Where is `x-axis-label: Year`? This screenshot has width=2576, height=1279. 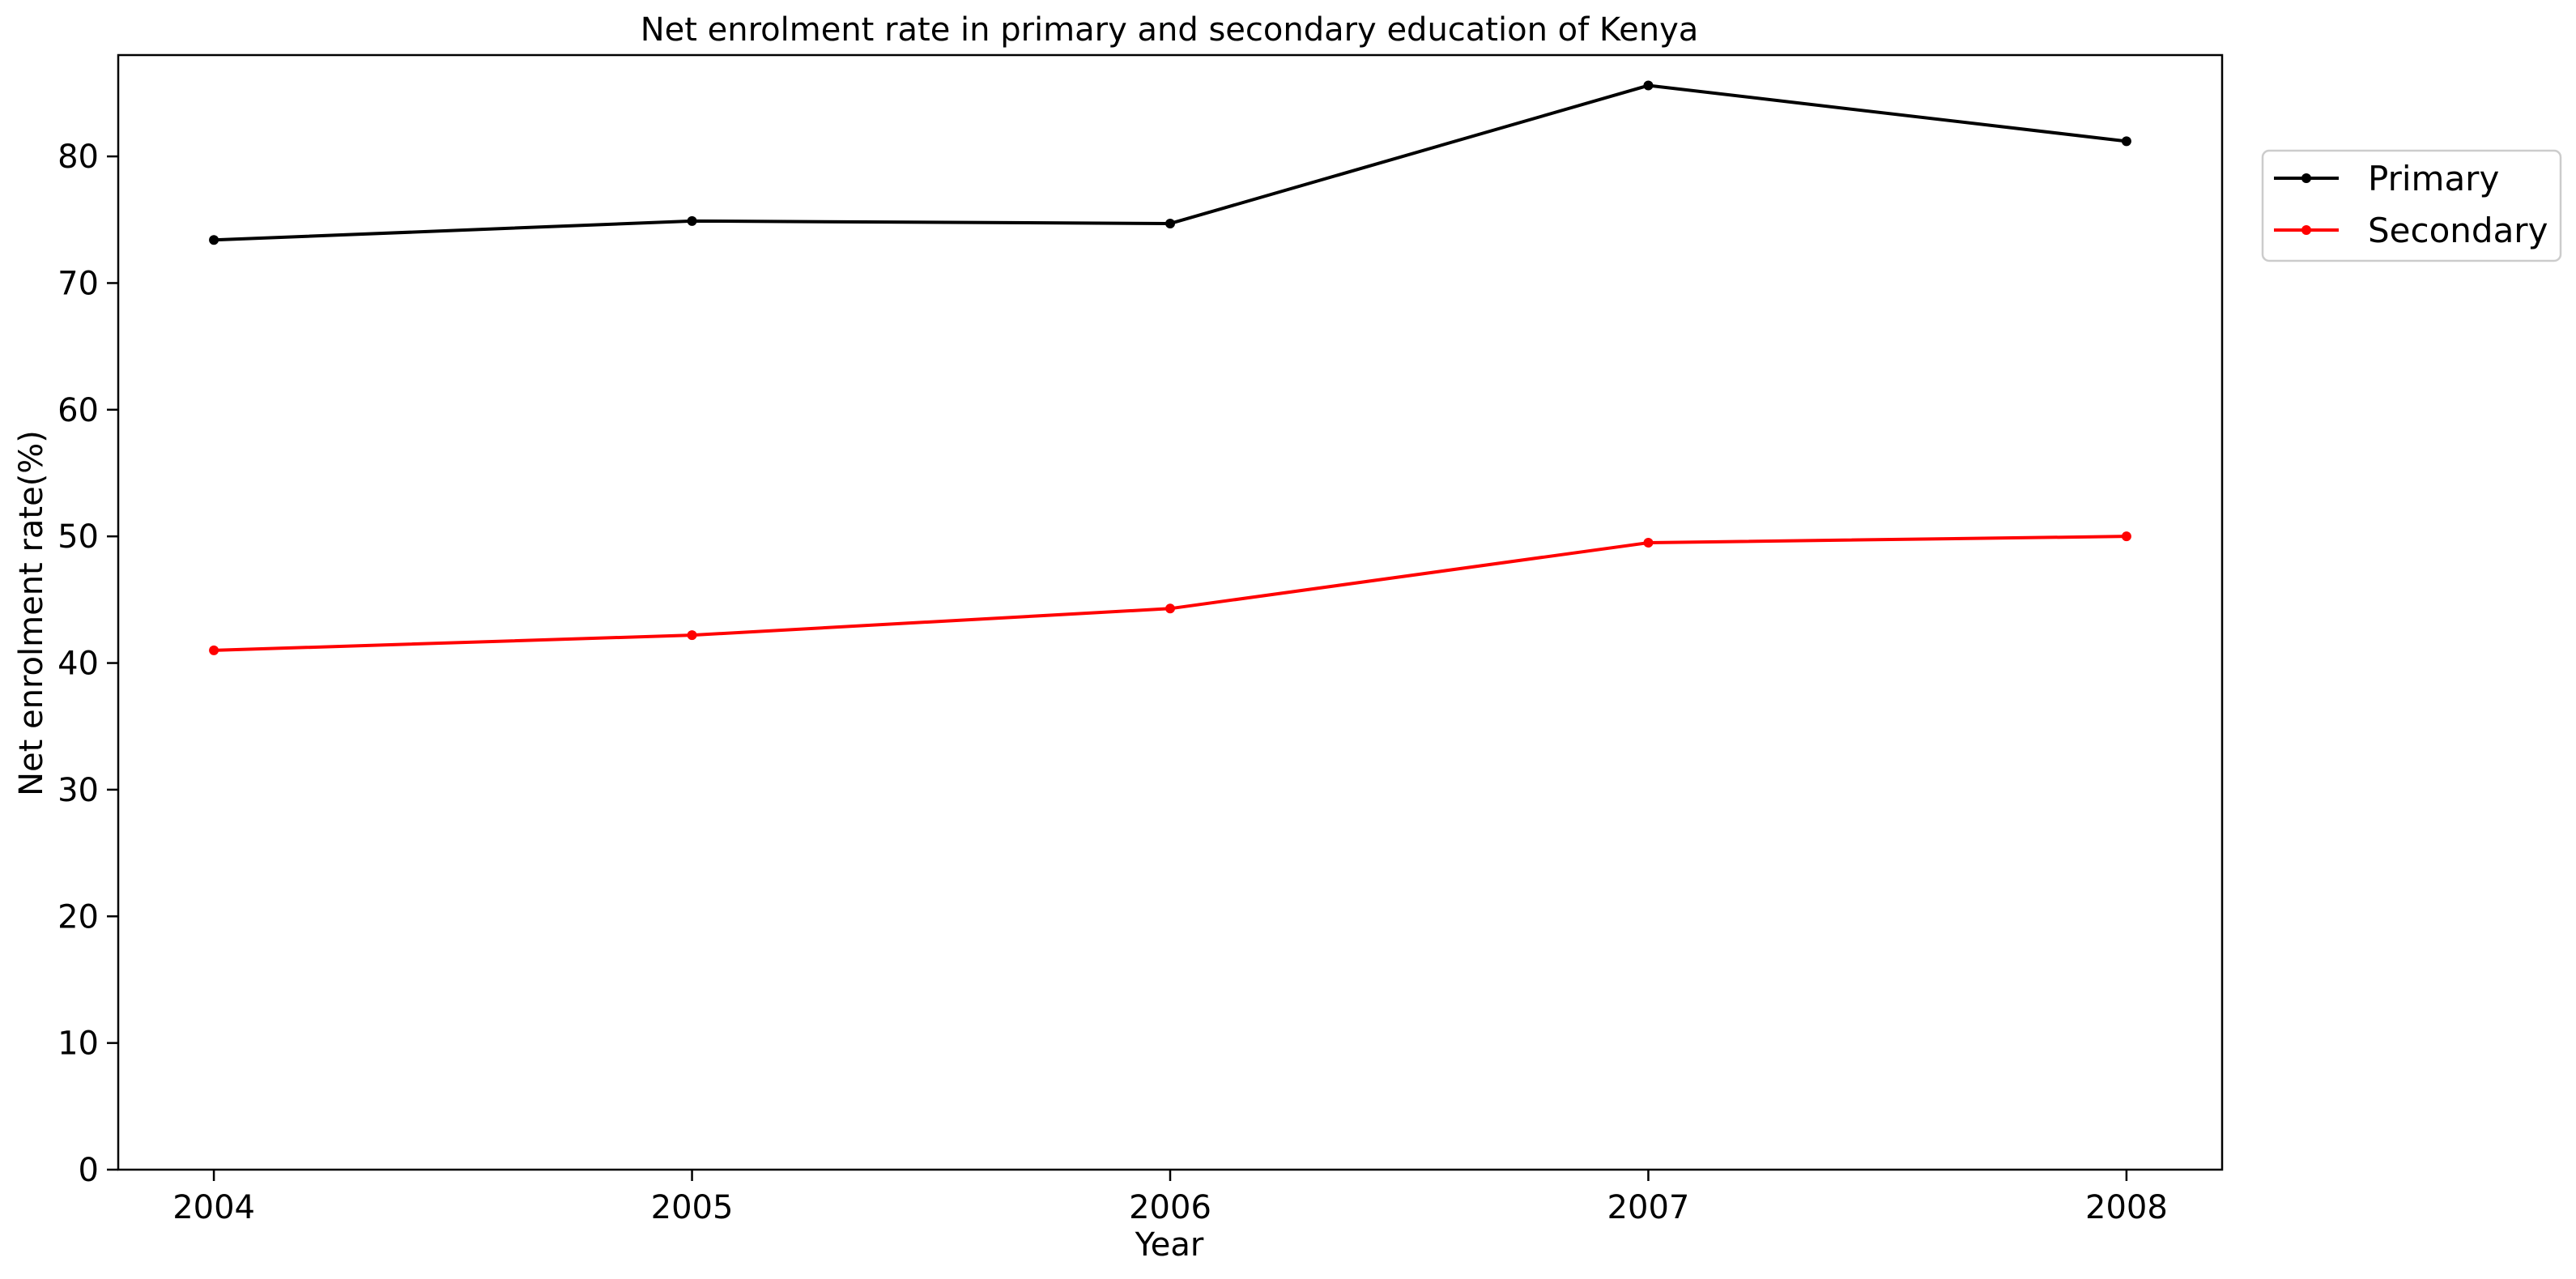 x-axis-label: Year is located at coordinates (1169, 1245).